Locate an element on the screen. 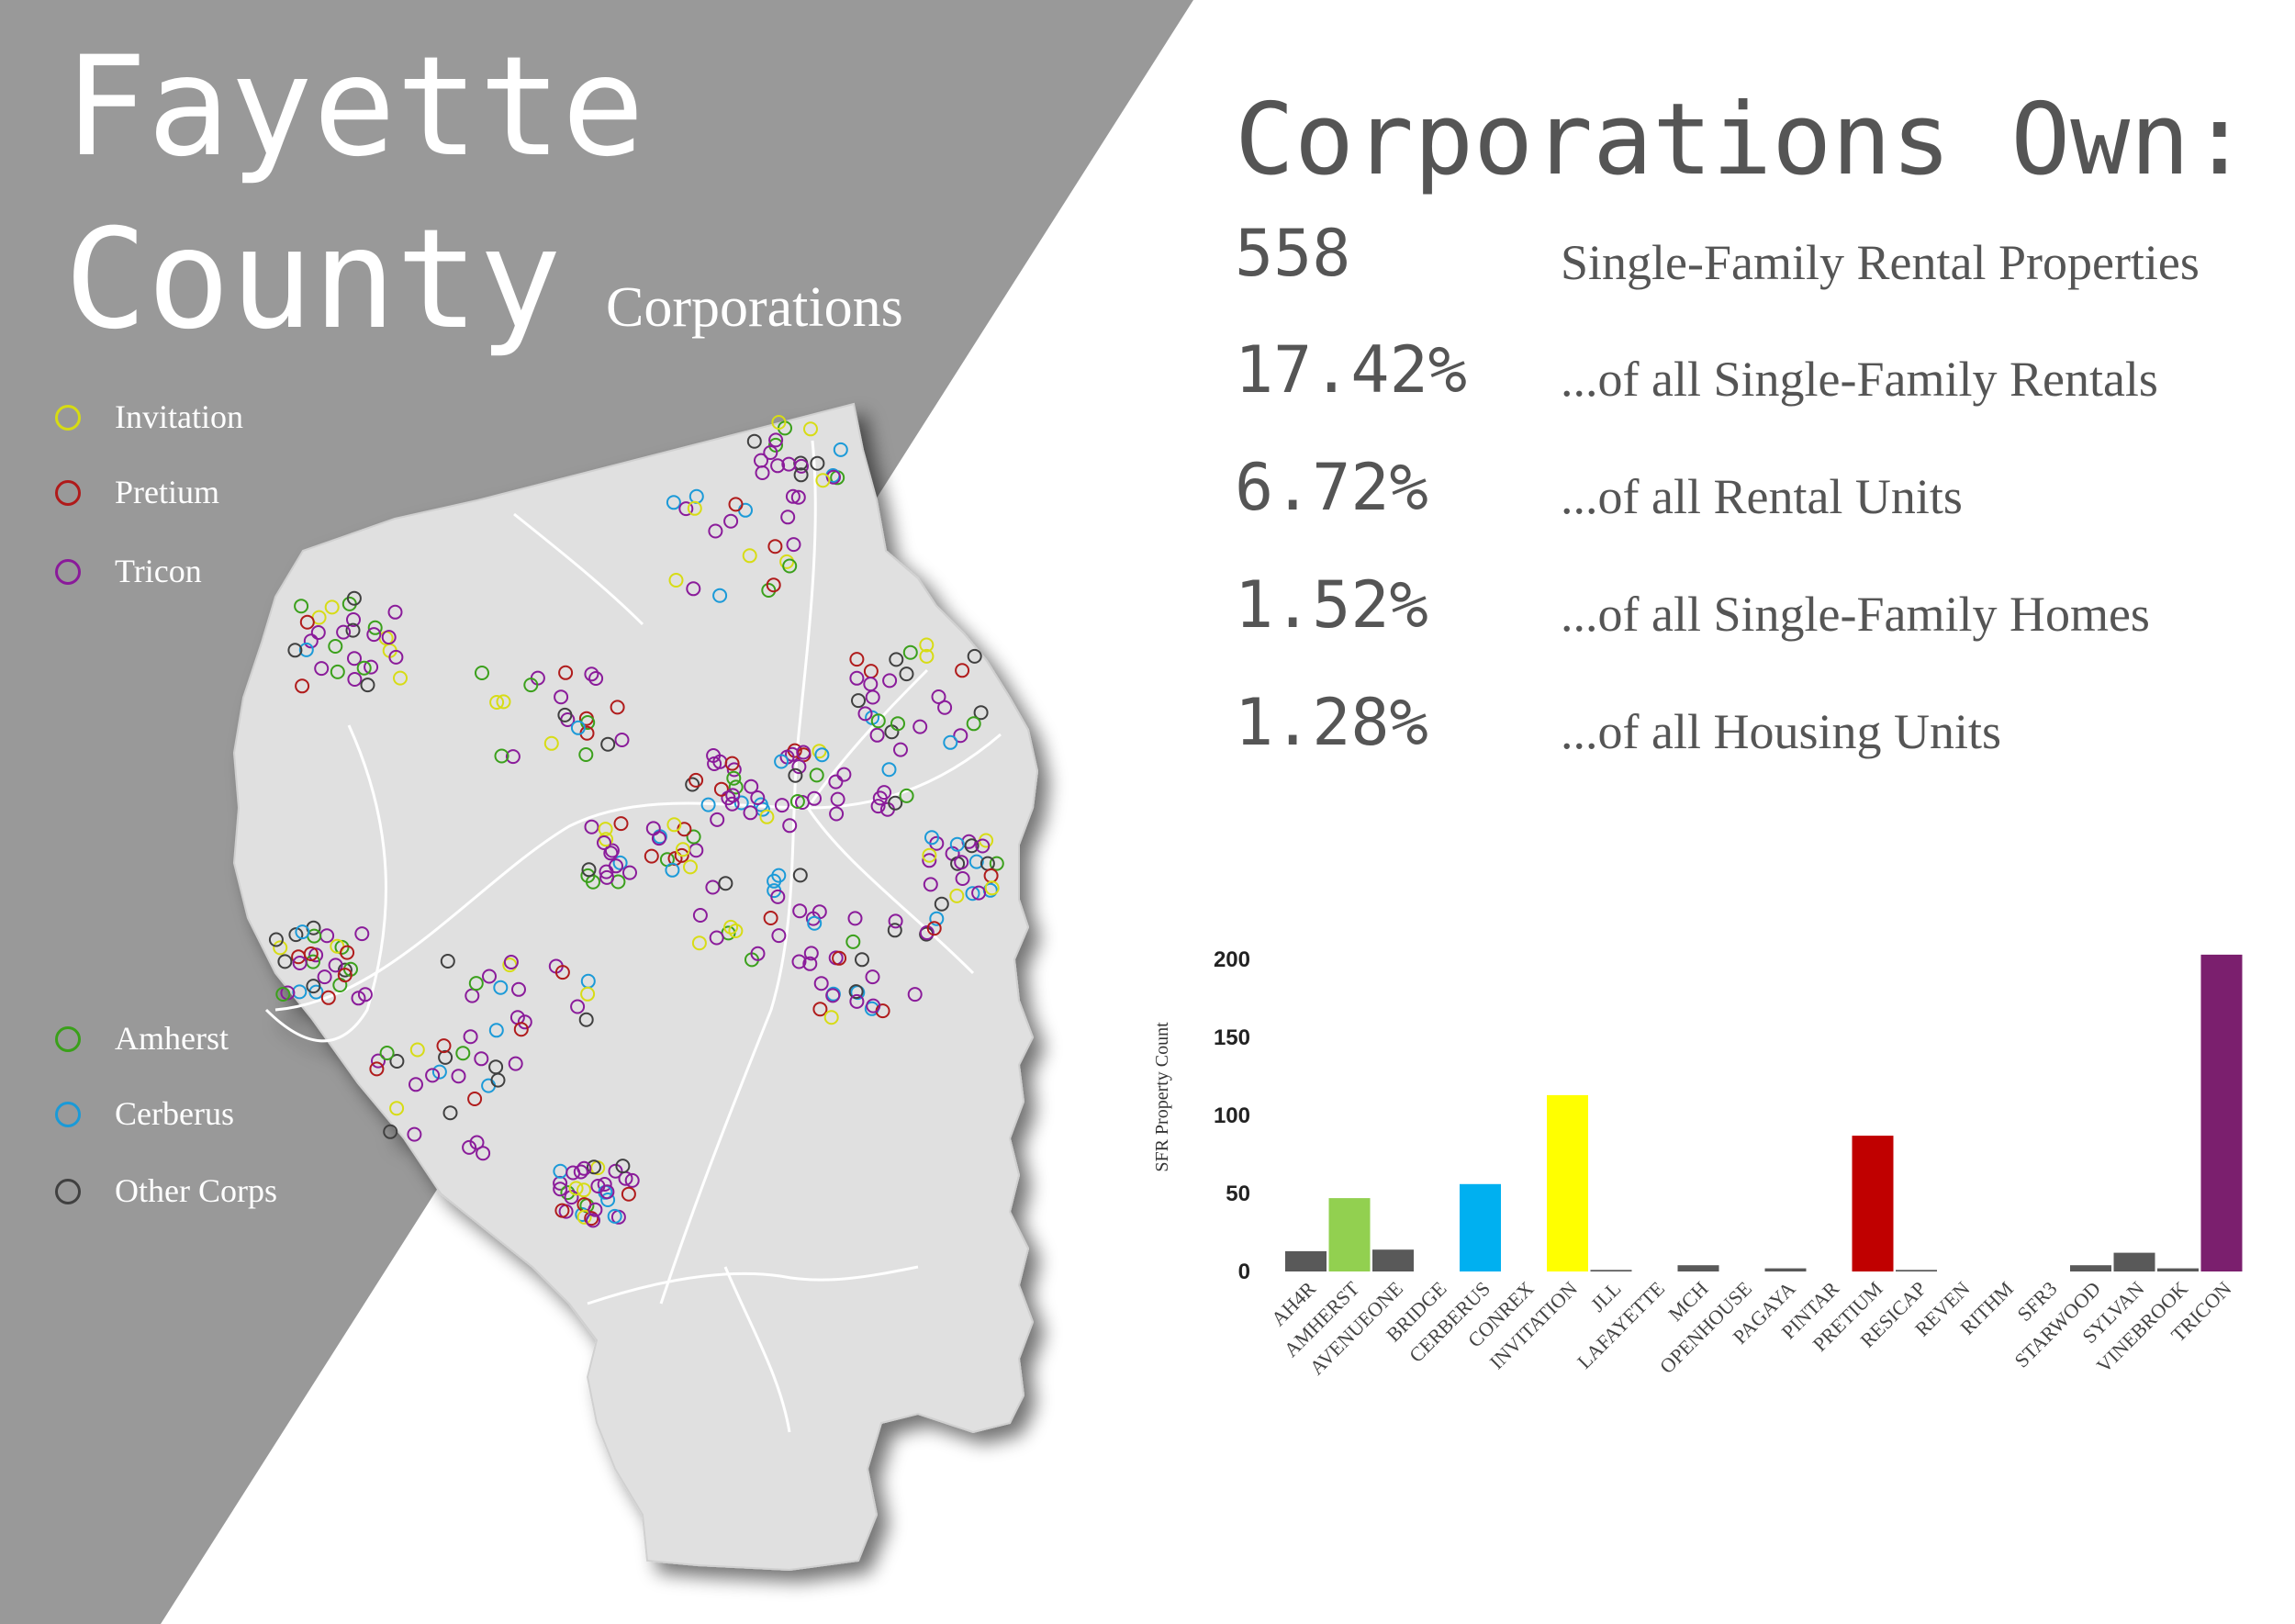 This screenshot has width=2295, height=1624. stat-value: 1.52% is located at coordinates (1331, 605).